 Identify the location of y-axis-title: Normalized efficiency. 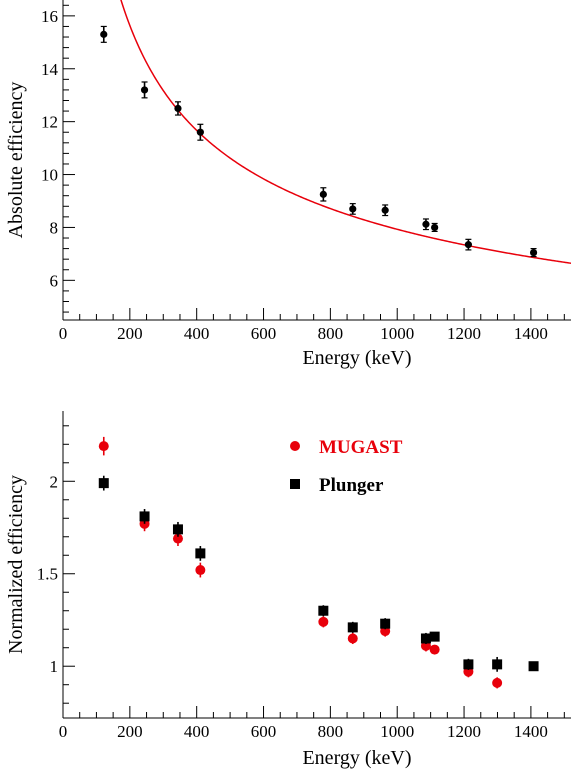
(16, 564).